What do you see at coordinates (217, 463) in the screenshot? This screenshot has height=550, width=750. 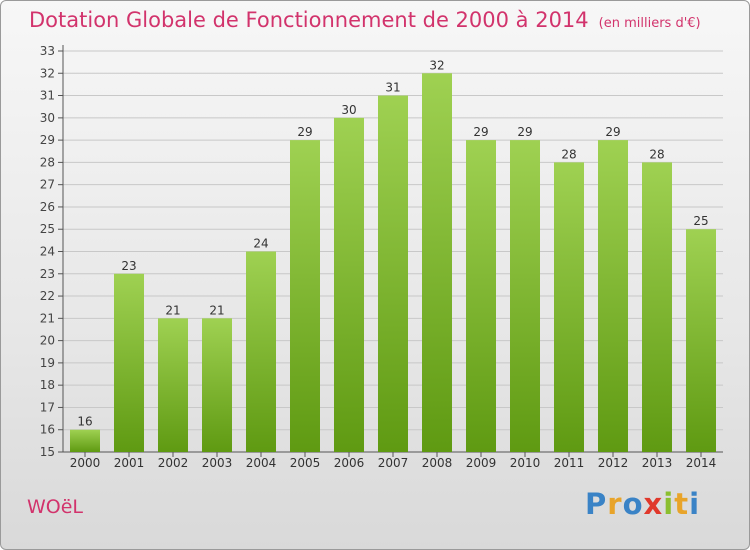 I see `x-tick-label-2003: 2003` at bounding box center [217, 463].